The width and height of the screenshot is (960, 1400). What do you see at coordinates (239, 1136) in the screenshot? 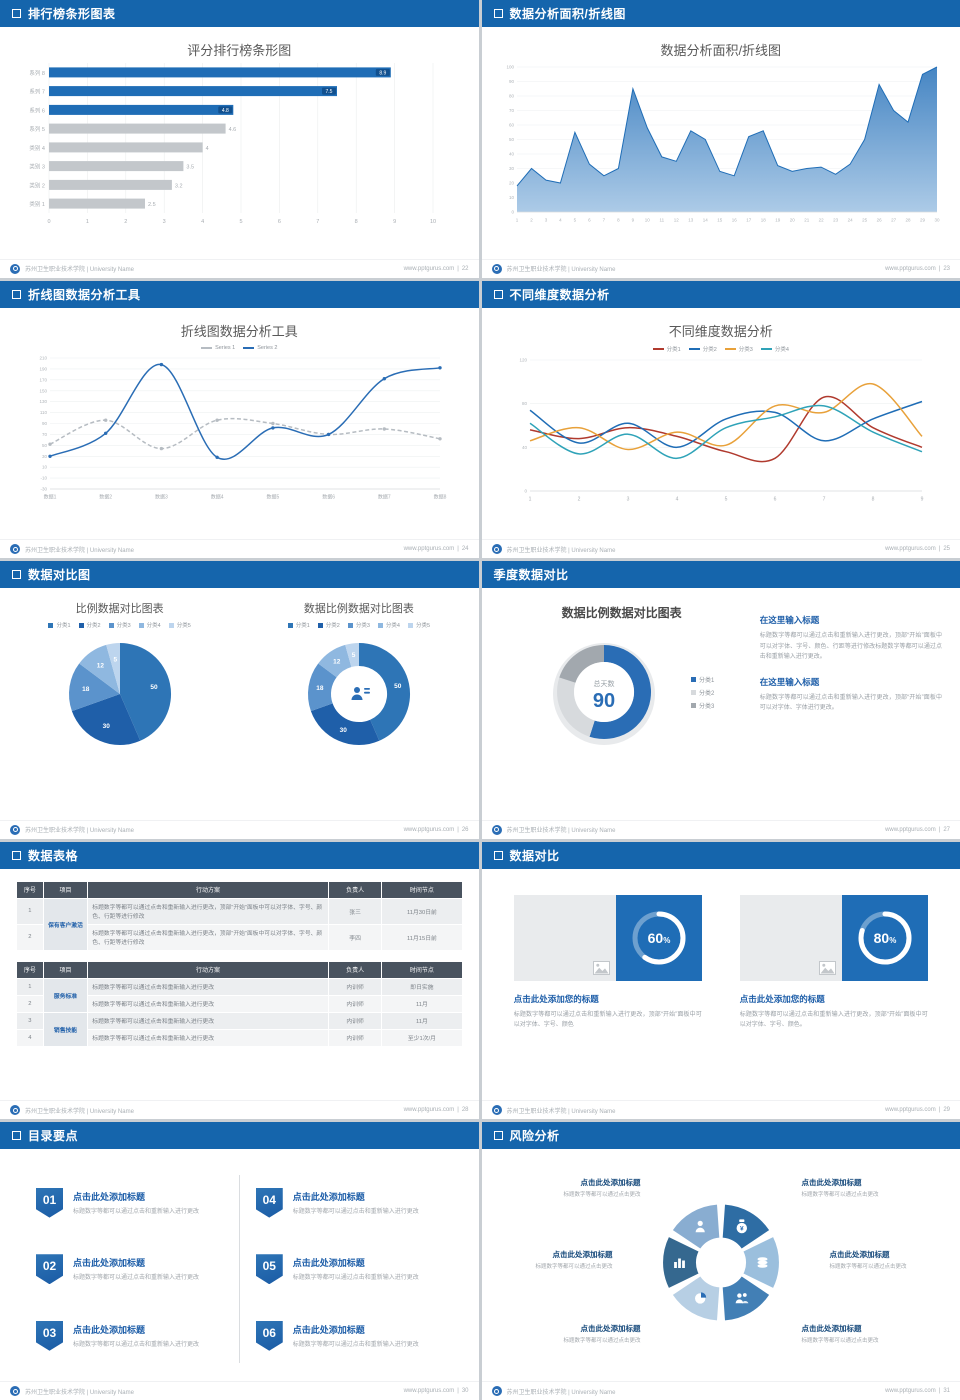
I see `slide-header: 目录要点` at bounding box center [239, 1136].